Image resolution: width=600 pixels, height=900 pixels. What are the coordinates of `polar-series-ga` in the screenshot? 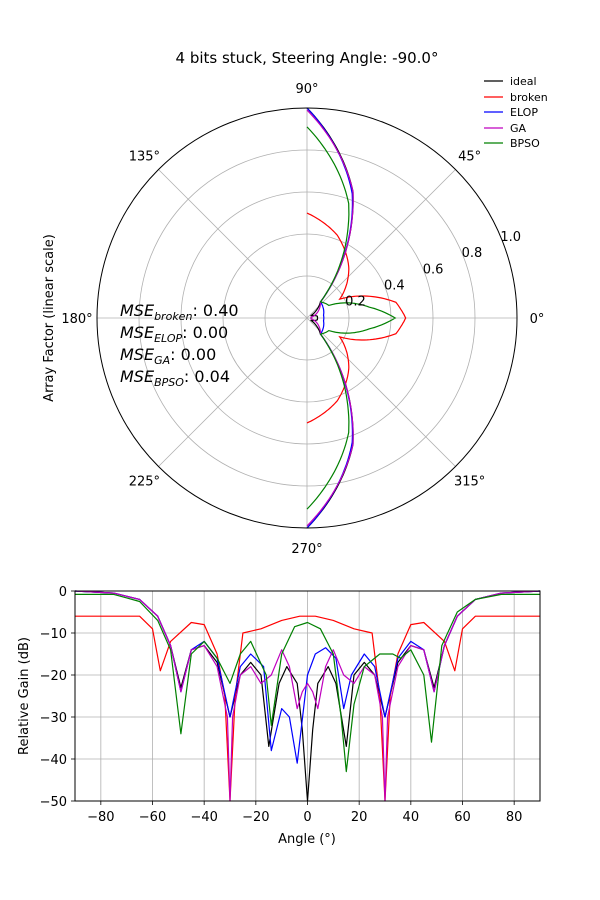 It's located at (330, 318).